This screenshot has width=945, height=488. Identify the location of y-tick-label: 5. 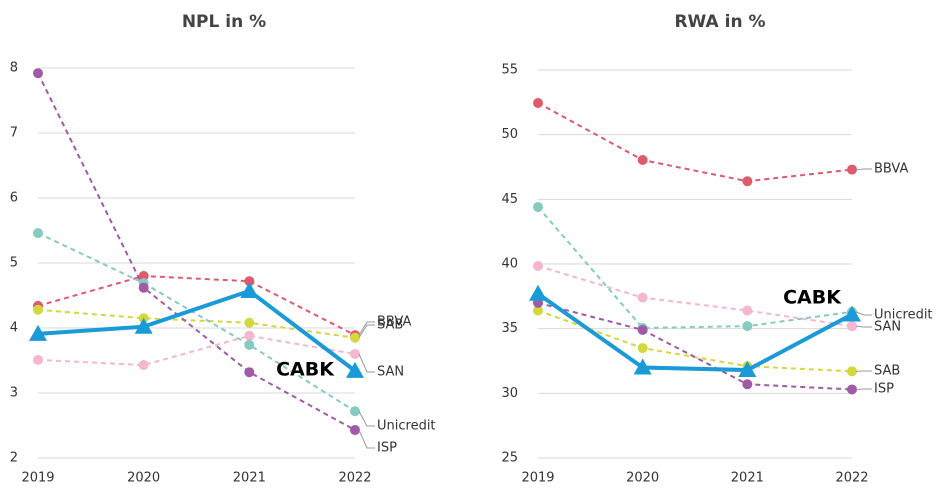
(14, 263).